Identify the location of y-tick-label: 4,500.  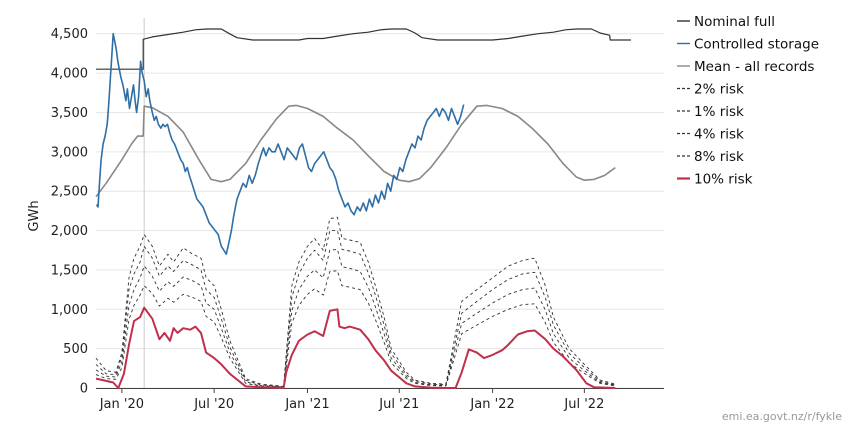
(69, 34).